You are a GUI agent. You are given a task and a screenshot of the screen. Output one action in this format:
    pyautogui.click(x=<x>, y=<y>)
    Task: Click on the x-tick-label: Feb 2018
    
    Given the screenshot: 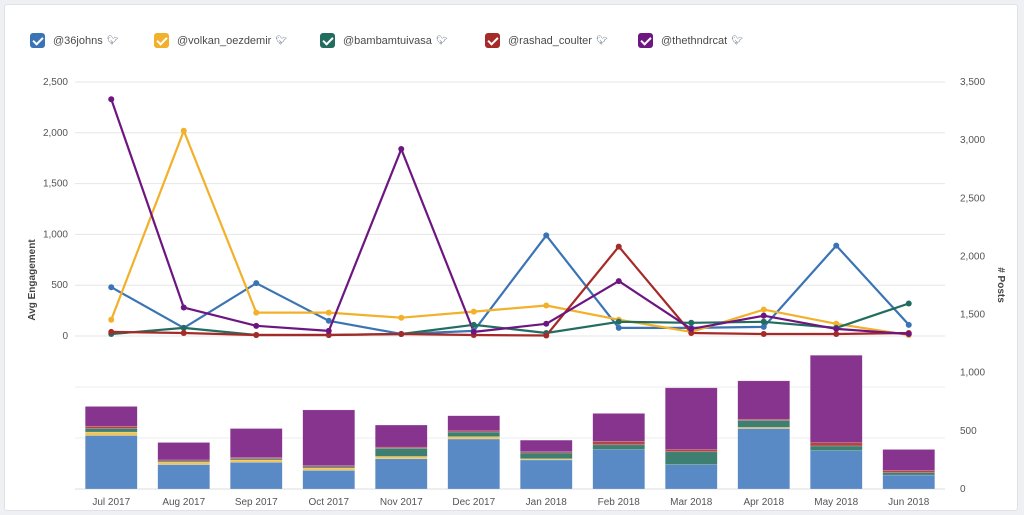 What is the action you would take?
    pyautogui.click(x=619, y=502)
    